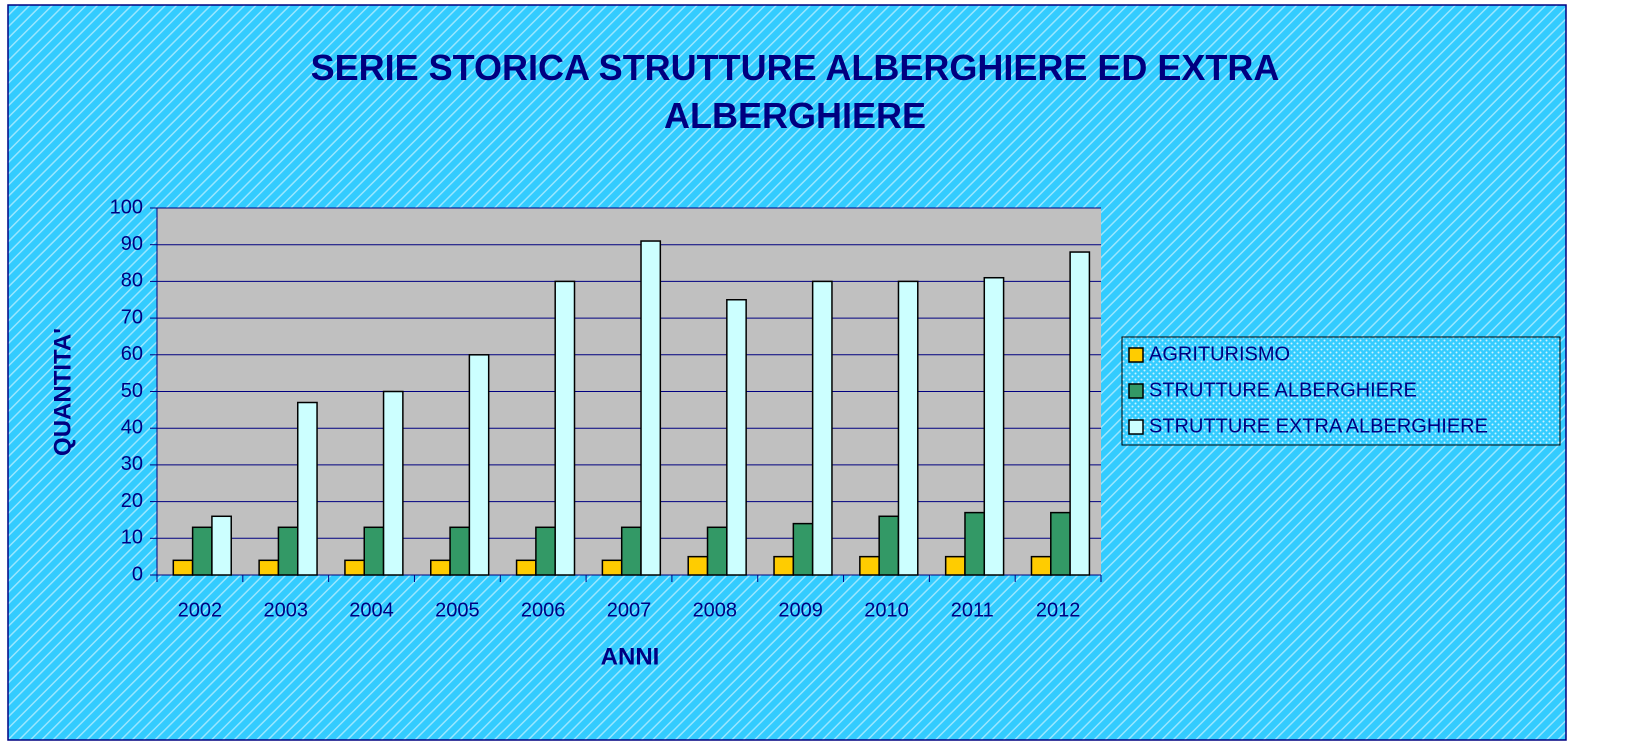 Image resolution: width=1644 pixels, height=747 pixels. What do you see at coordinates (200, 610) in the screenshot?
I see `x-tick-label: 2002` at bounding box center [200, 610].